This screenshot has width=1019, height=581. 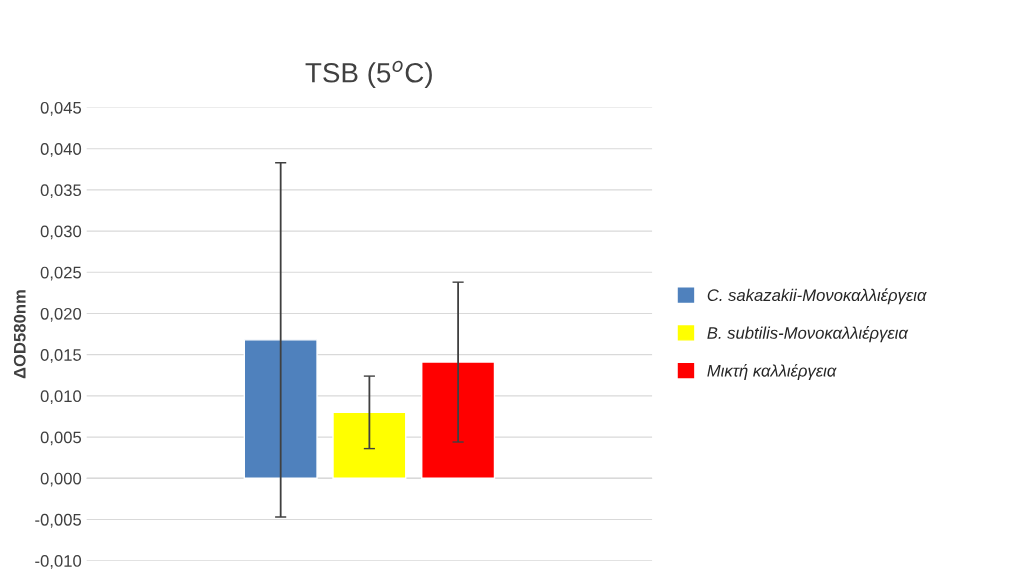 I want to click on y-tick-label: -0,010, so click(x=58, y=562).